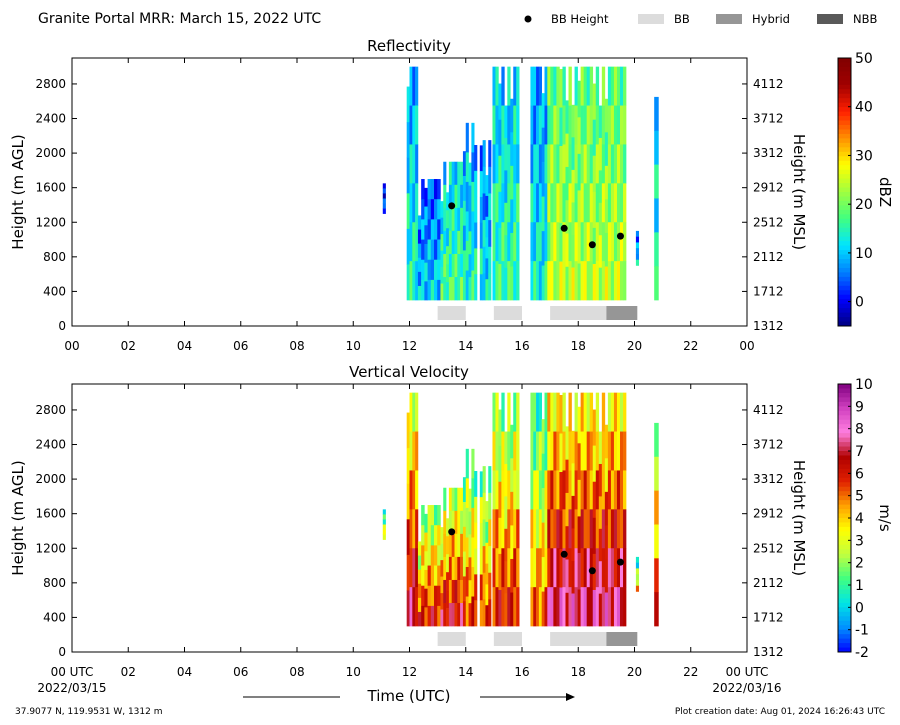 The width and height of the screenshot is (900, 725). Describe the element at coordinates (746, 688) in the screenshot. I see `x-end-date: 2022/03/16` at that location.